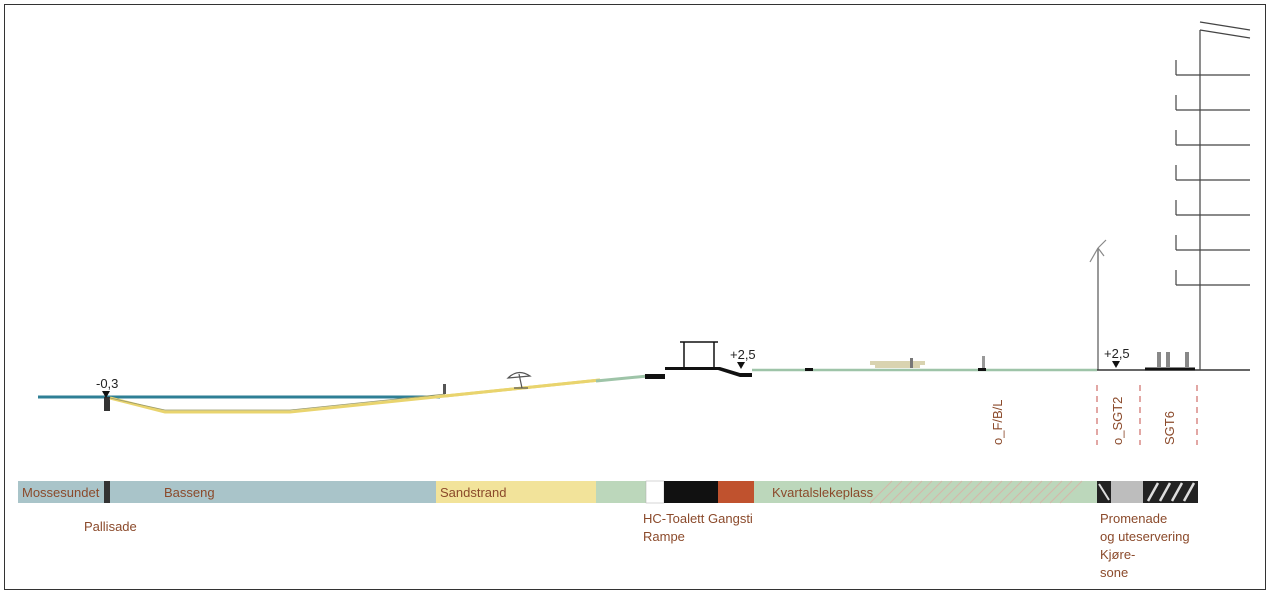 The width and height of the screenshot is (1272, 594). What do you see at coordinates (621, 492) in the screenshot?
I see `zone-grass-left` at bounding box center [621, 492].